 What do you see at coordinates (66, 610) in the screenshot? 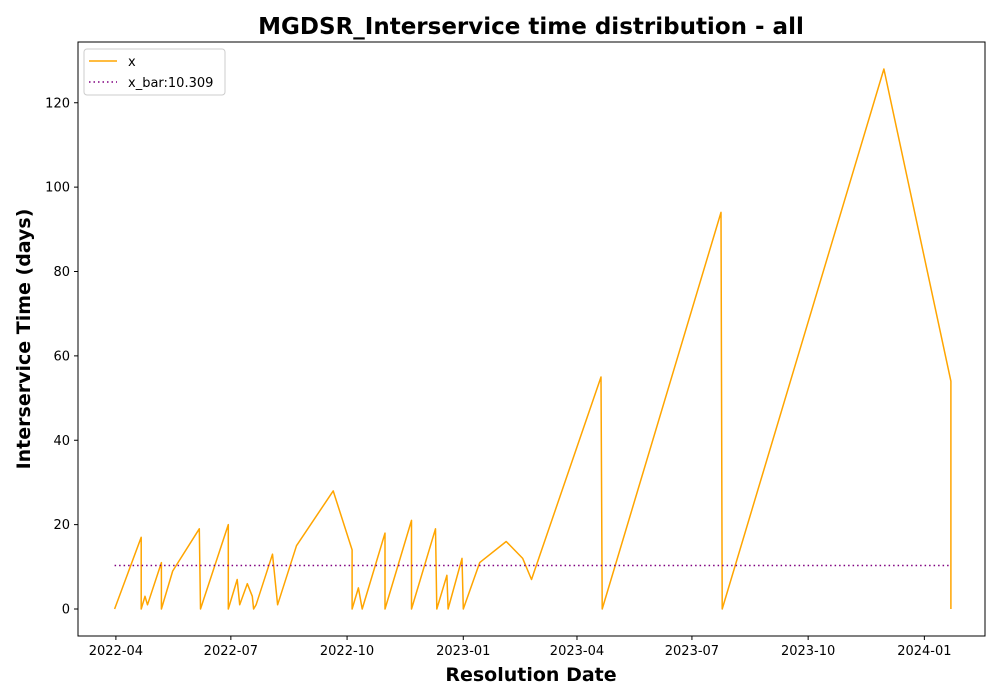
I see `y-tick-label: 0` at bounding box center [66, 610].